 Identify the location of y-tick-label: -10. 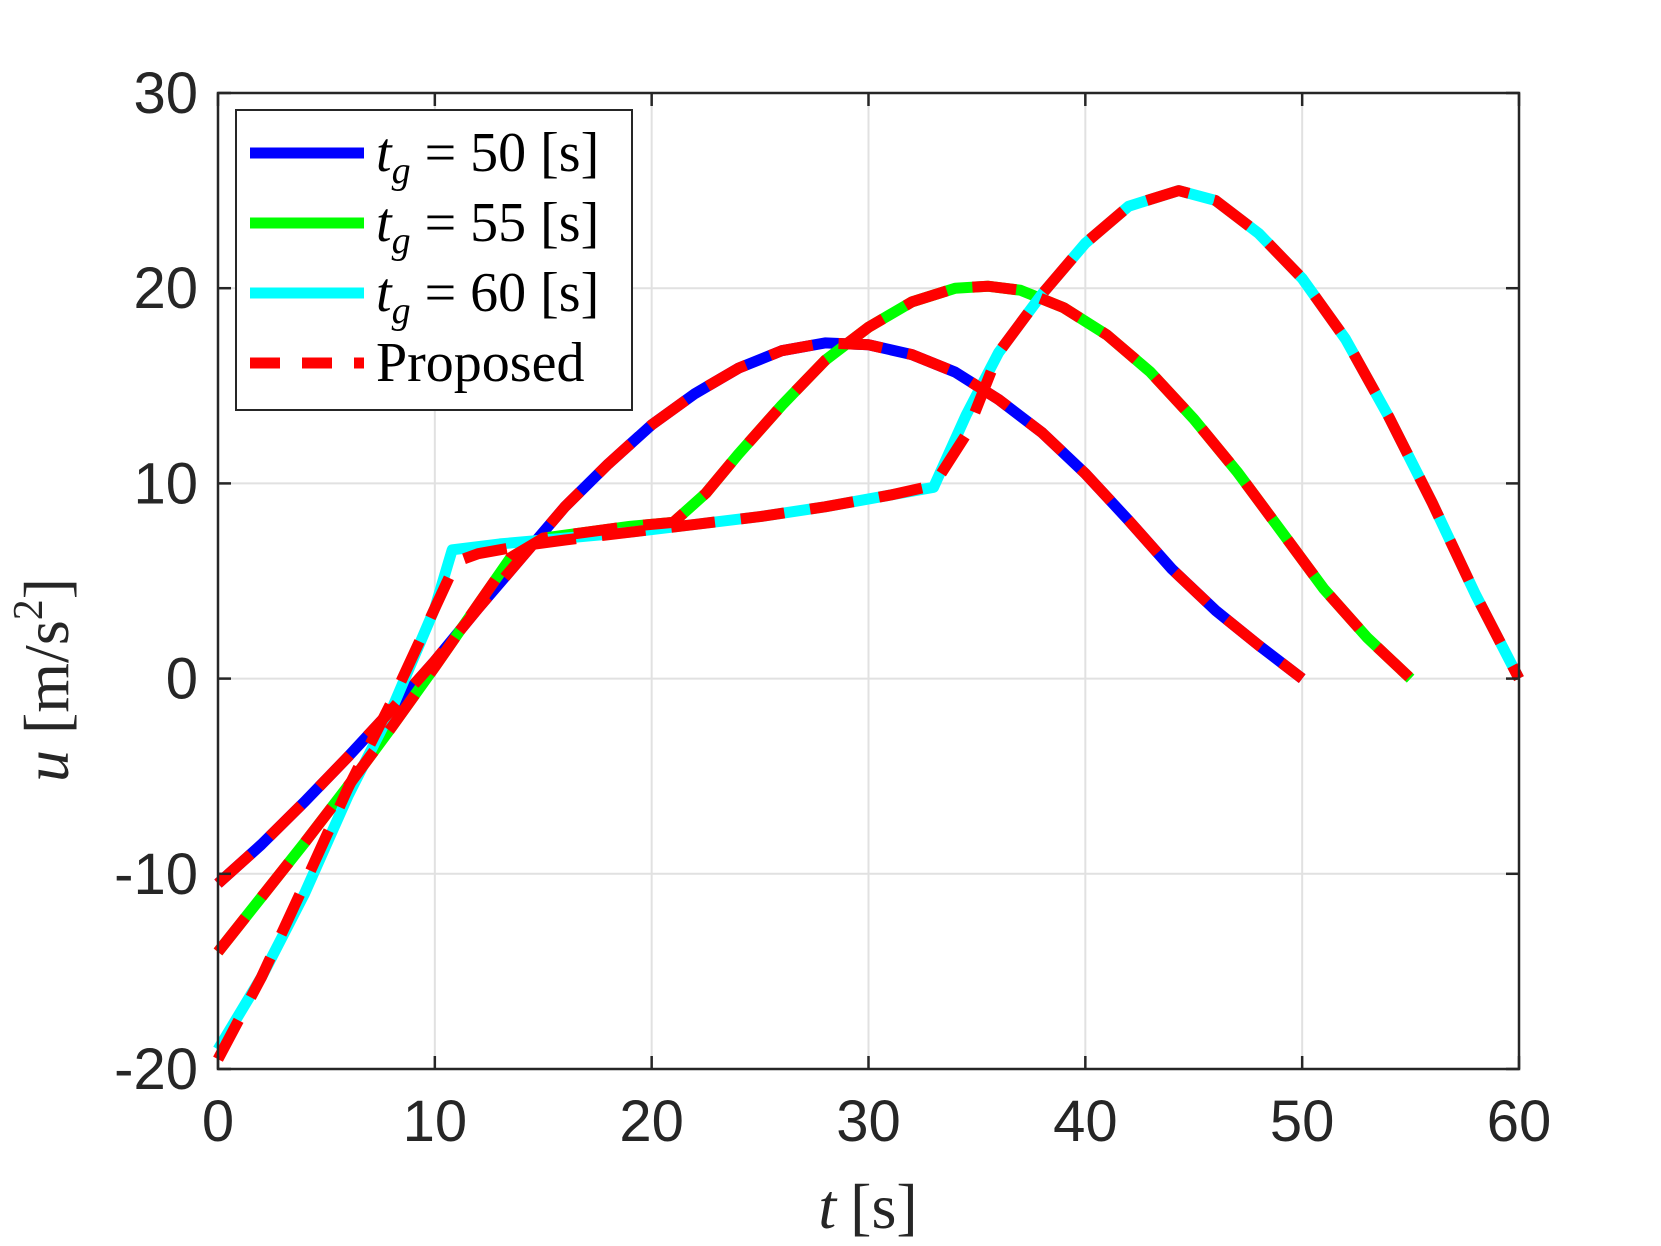
(156, 874).